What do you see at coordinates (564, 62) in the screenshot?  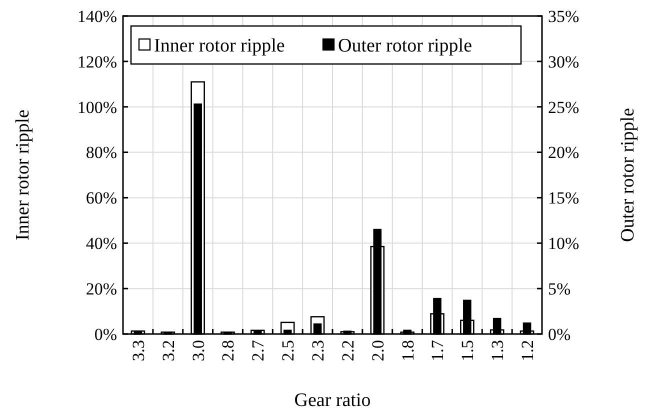 I see `y2-tick-label: 30%` at bounding box center [564, 62].